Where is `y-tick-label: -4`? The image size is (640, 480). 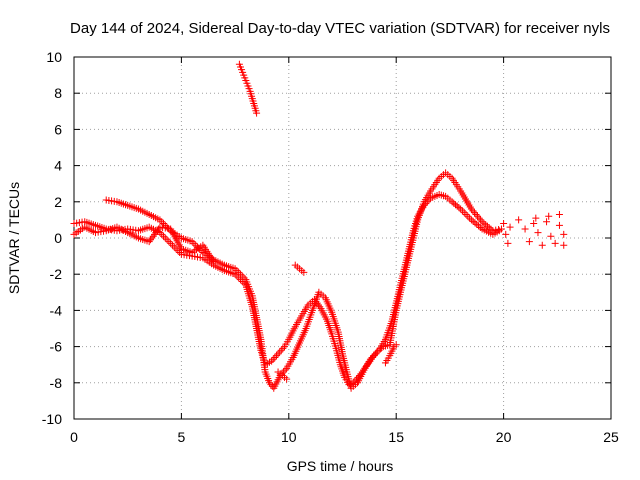 y-tick-label: -4 is located at coordinates (56, 310).